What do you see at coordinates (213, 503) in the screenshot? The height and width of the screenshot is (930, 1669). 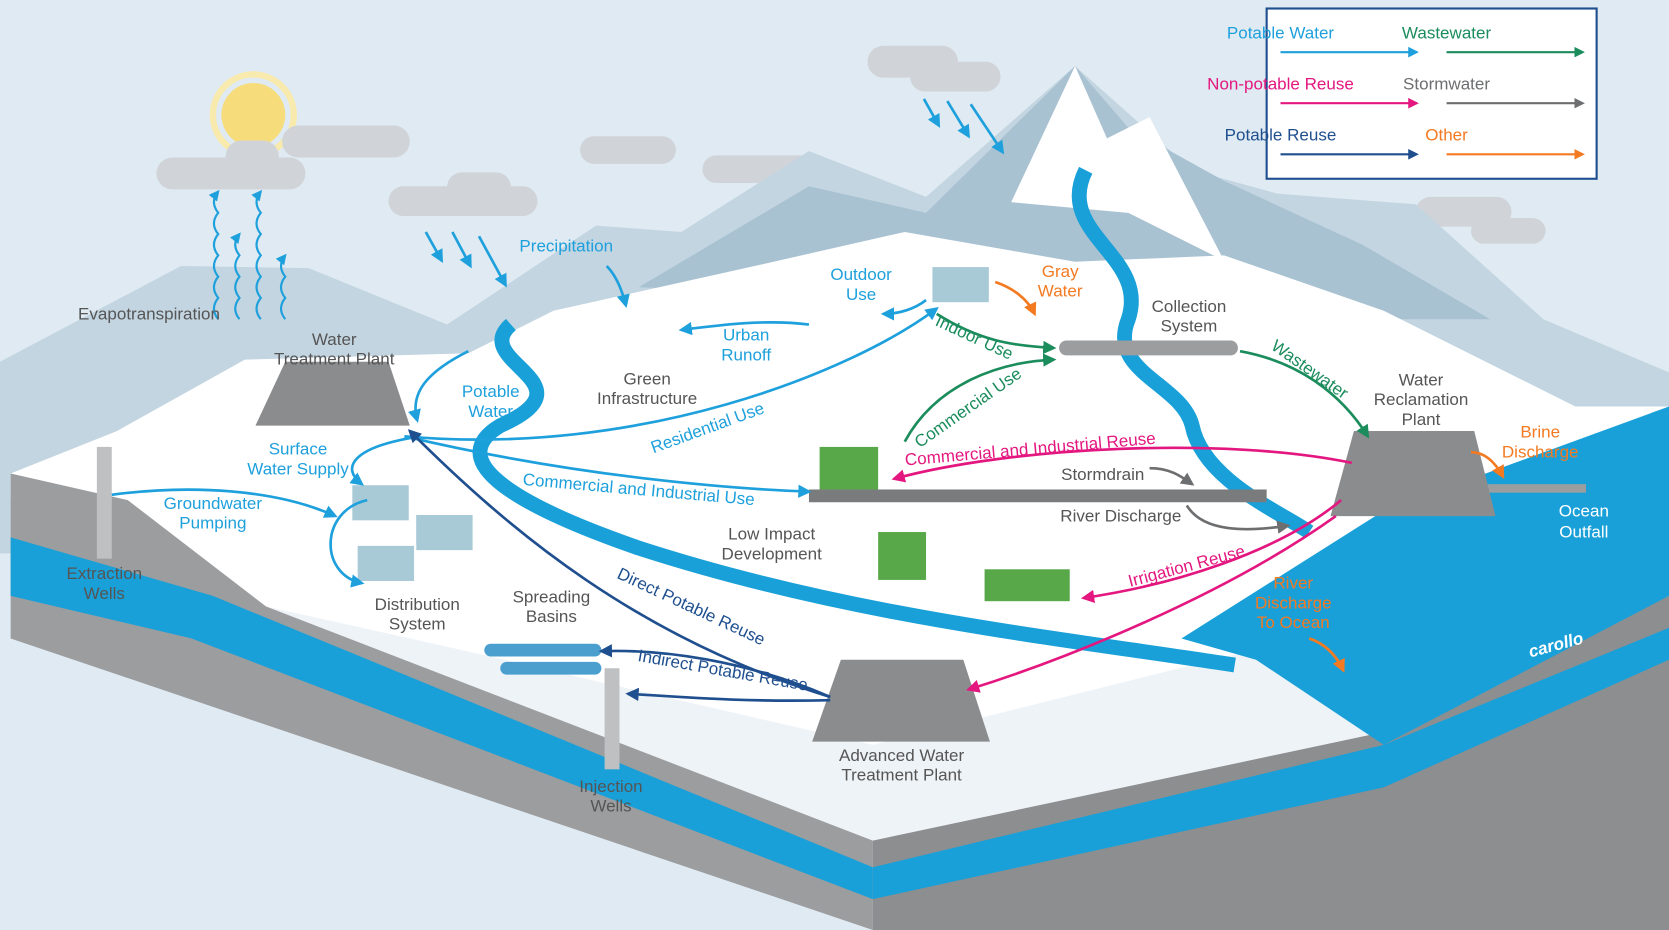 I see `label: Groundwater` at bounding box center [213, 503].